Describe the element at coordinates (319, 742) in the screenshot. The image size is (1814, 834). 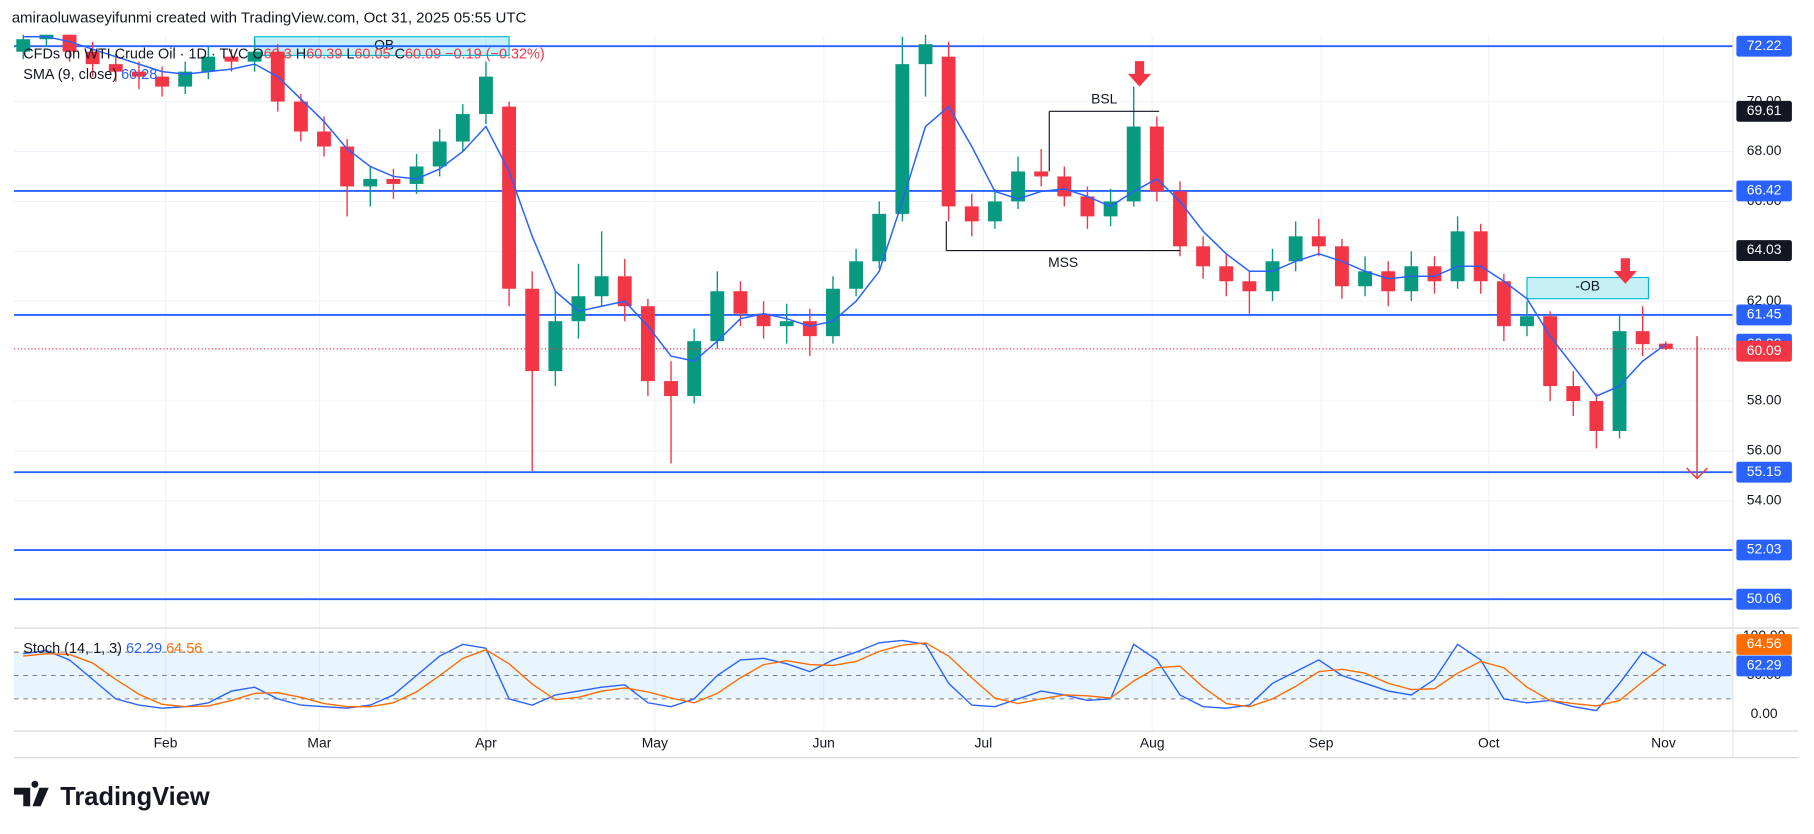
I see `x-tick-label: Mar` at that location.